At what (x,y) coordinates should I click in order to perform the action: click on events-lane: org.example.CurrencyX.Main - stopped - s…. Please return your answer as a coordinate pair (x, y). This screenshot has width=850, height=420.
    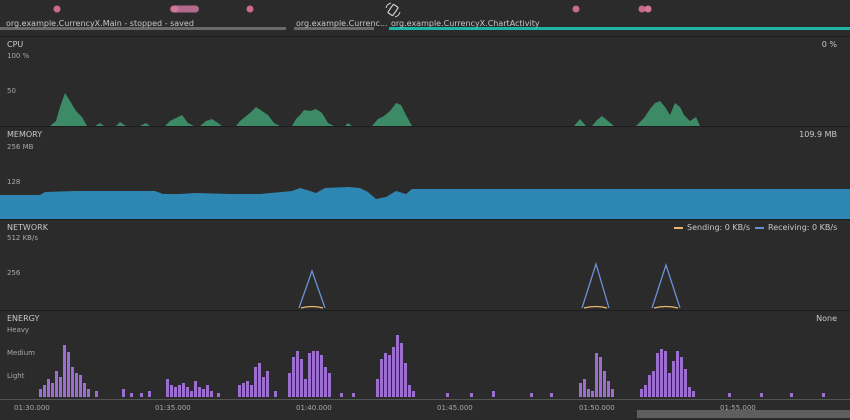
    Looking at the image, I should click on (425, 18).